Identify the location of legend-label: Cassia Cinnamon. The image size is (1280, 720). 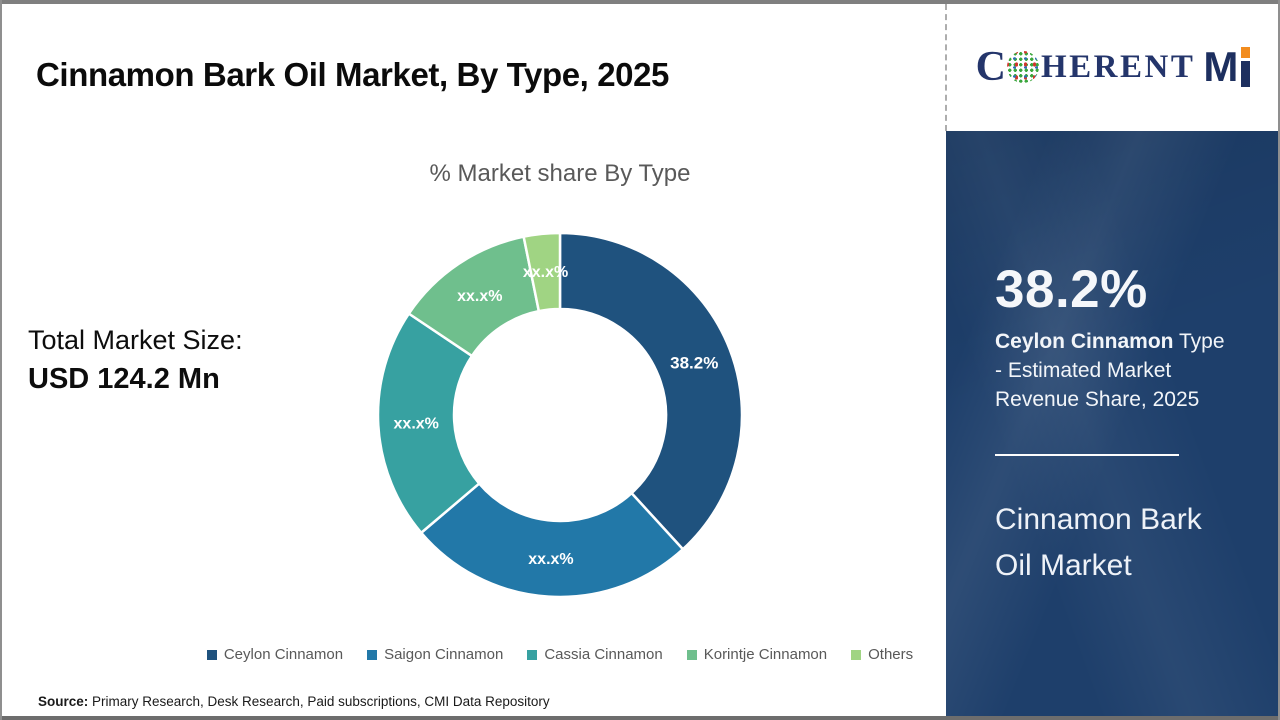
(603, 654).